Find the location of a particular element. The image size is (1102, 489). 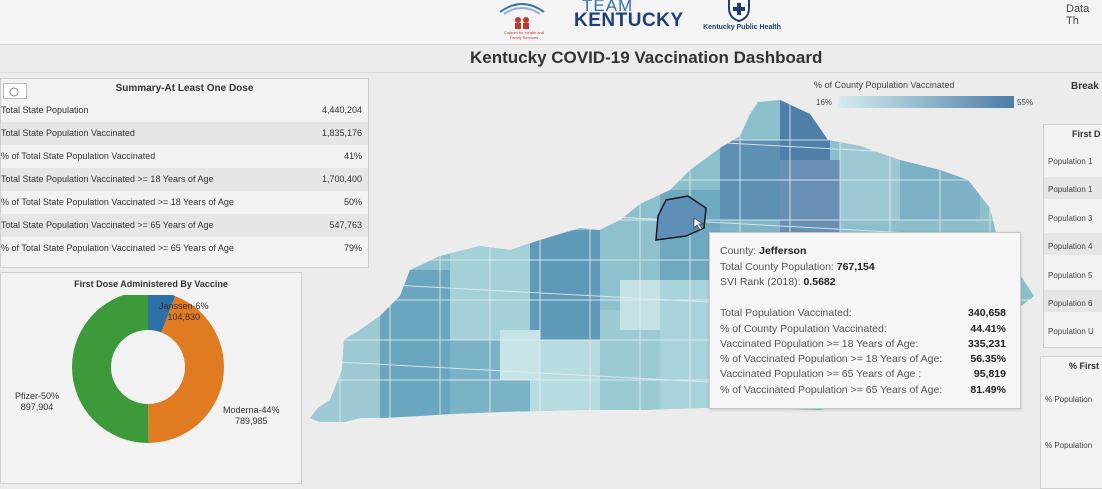

pfizer-pct-label: Pfizer-50% is located at coordinates (37, 396).